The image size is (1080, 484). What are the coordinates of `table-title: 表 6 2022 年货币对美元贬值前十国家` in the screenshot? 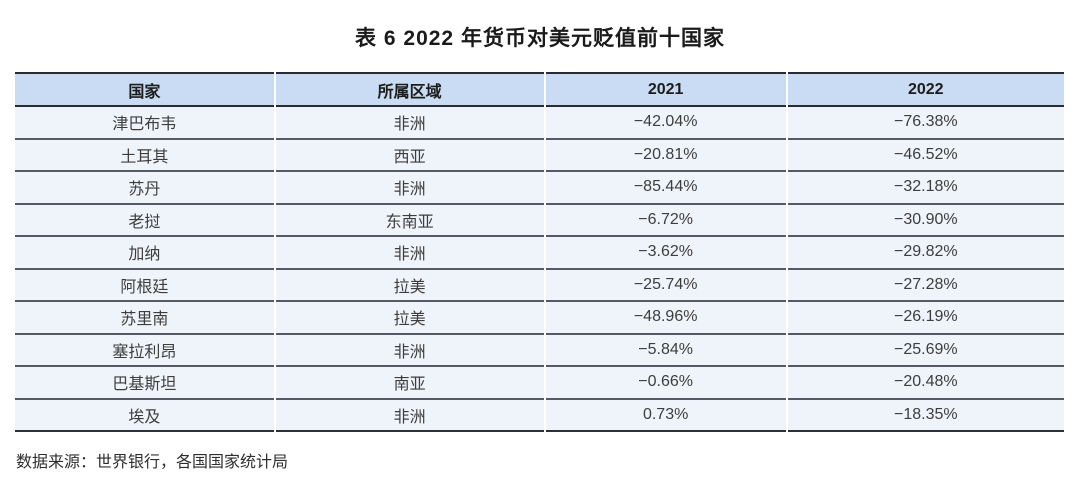 It's located at (540, 38).